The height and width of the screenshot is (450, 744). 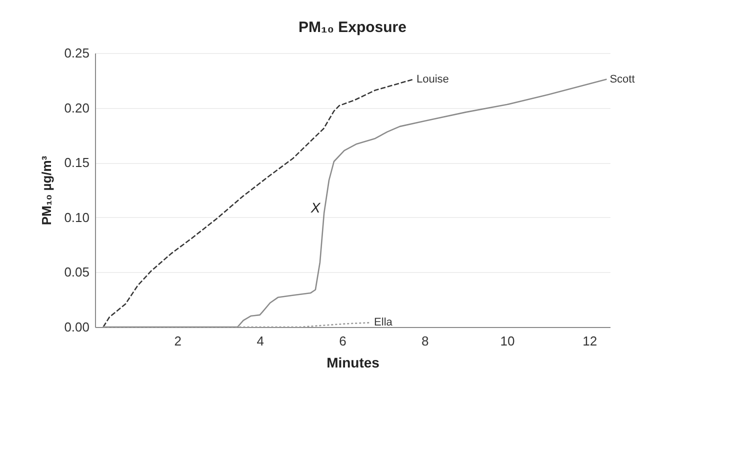 What do you see at coordinates (46, 190) in the screenshot?
I see `y-axis-title: PM₁₀ µg/m³` at bounding box center [46, 190].